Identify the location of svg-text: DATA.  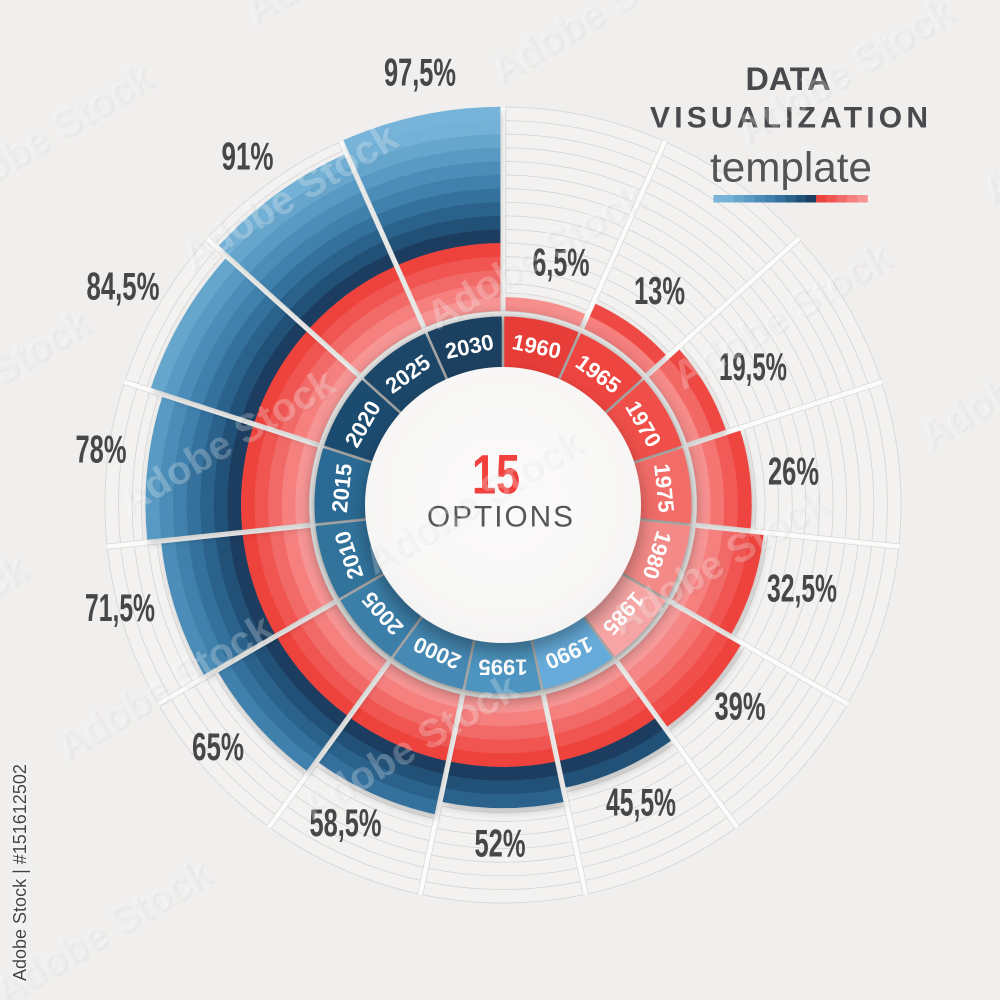
(788, 79).